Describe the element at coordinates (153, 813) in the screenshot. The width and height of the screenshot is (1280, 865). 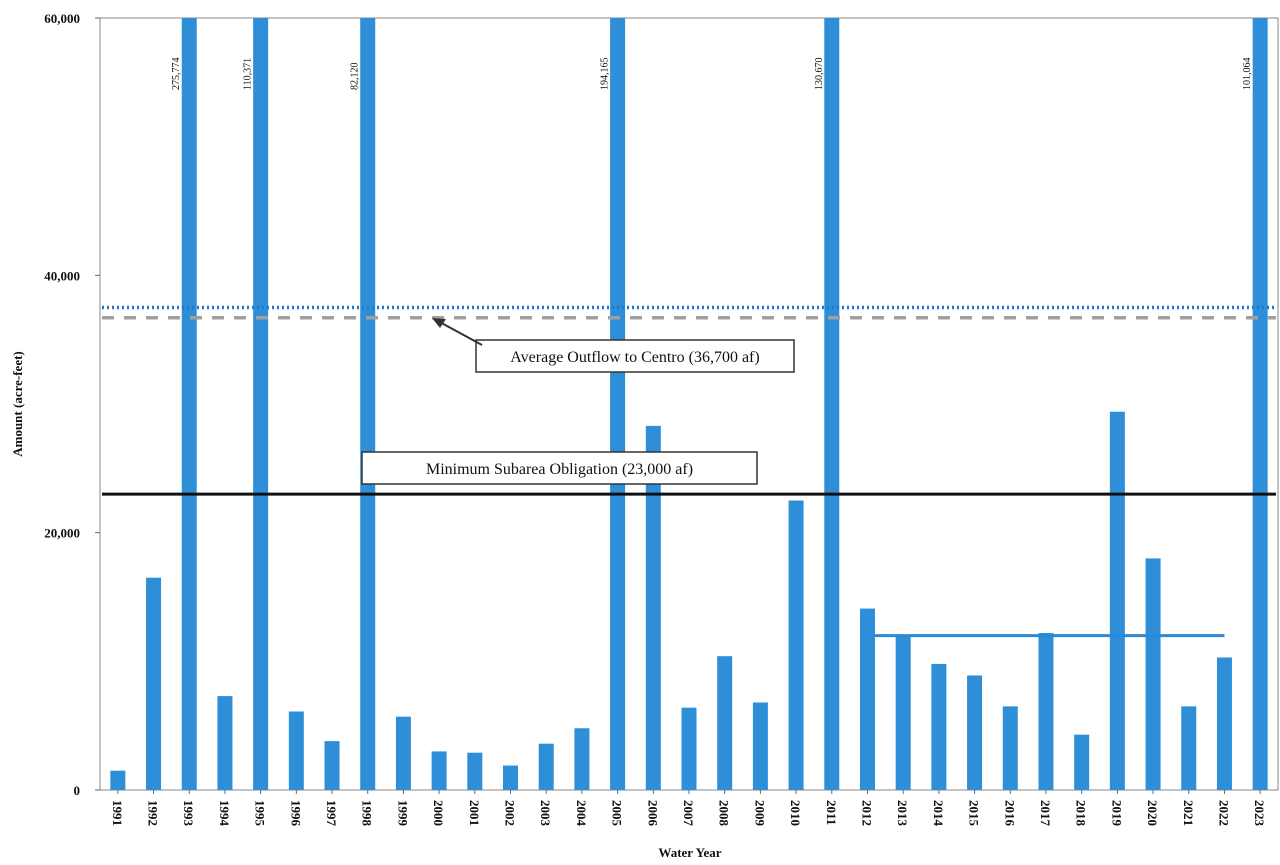
I see `x-tick-label: 1992` at that location.